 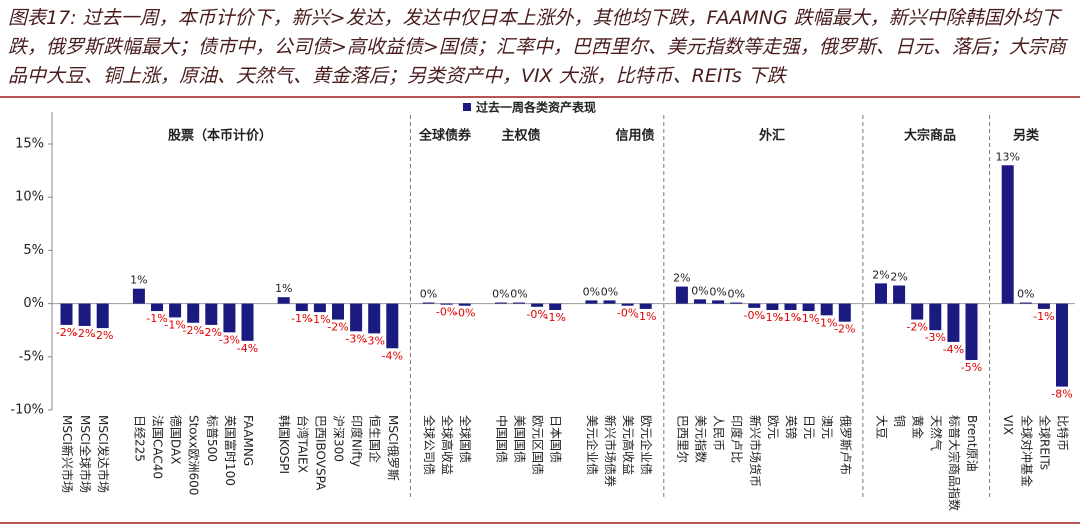 I want to click on x-tick-label: 台湾TAIEX, so click(x=302, y=444).